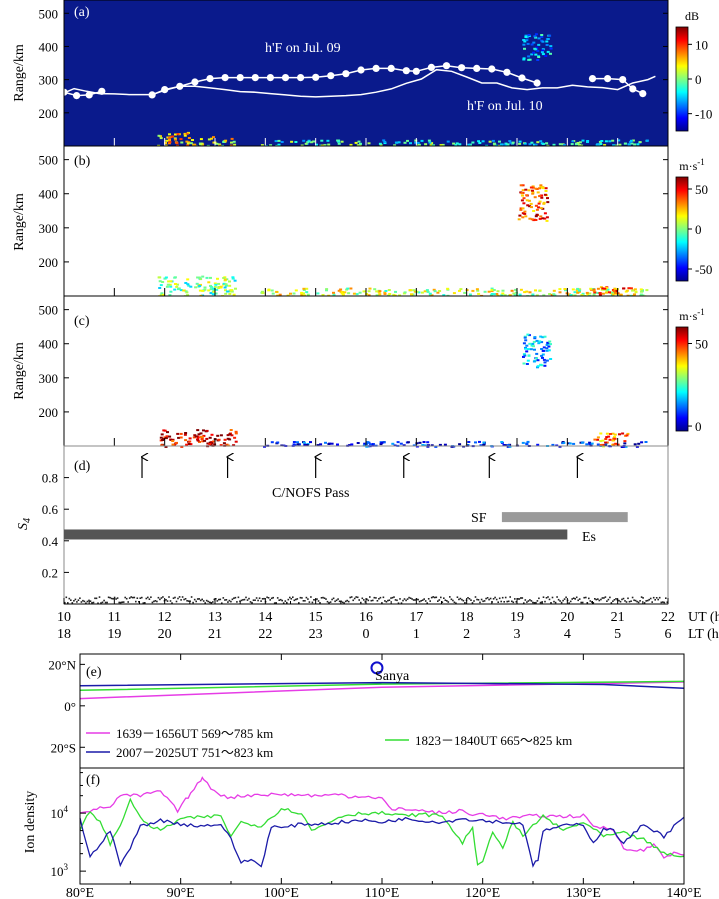 This screenshot has height=899, width=719. I want to click on legend-item: 2007－2025UT 751～823 km, so click(179, 752).